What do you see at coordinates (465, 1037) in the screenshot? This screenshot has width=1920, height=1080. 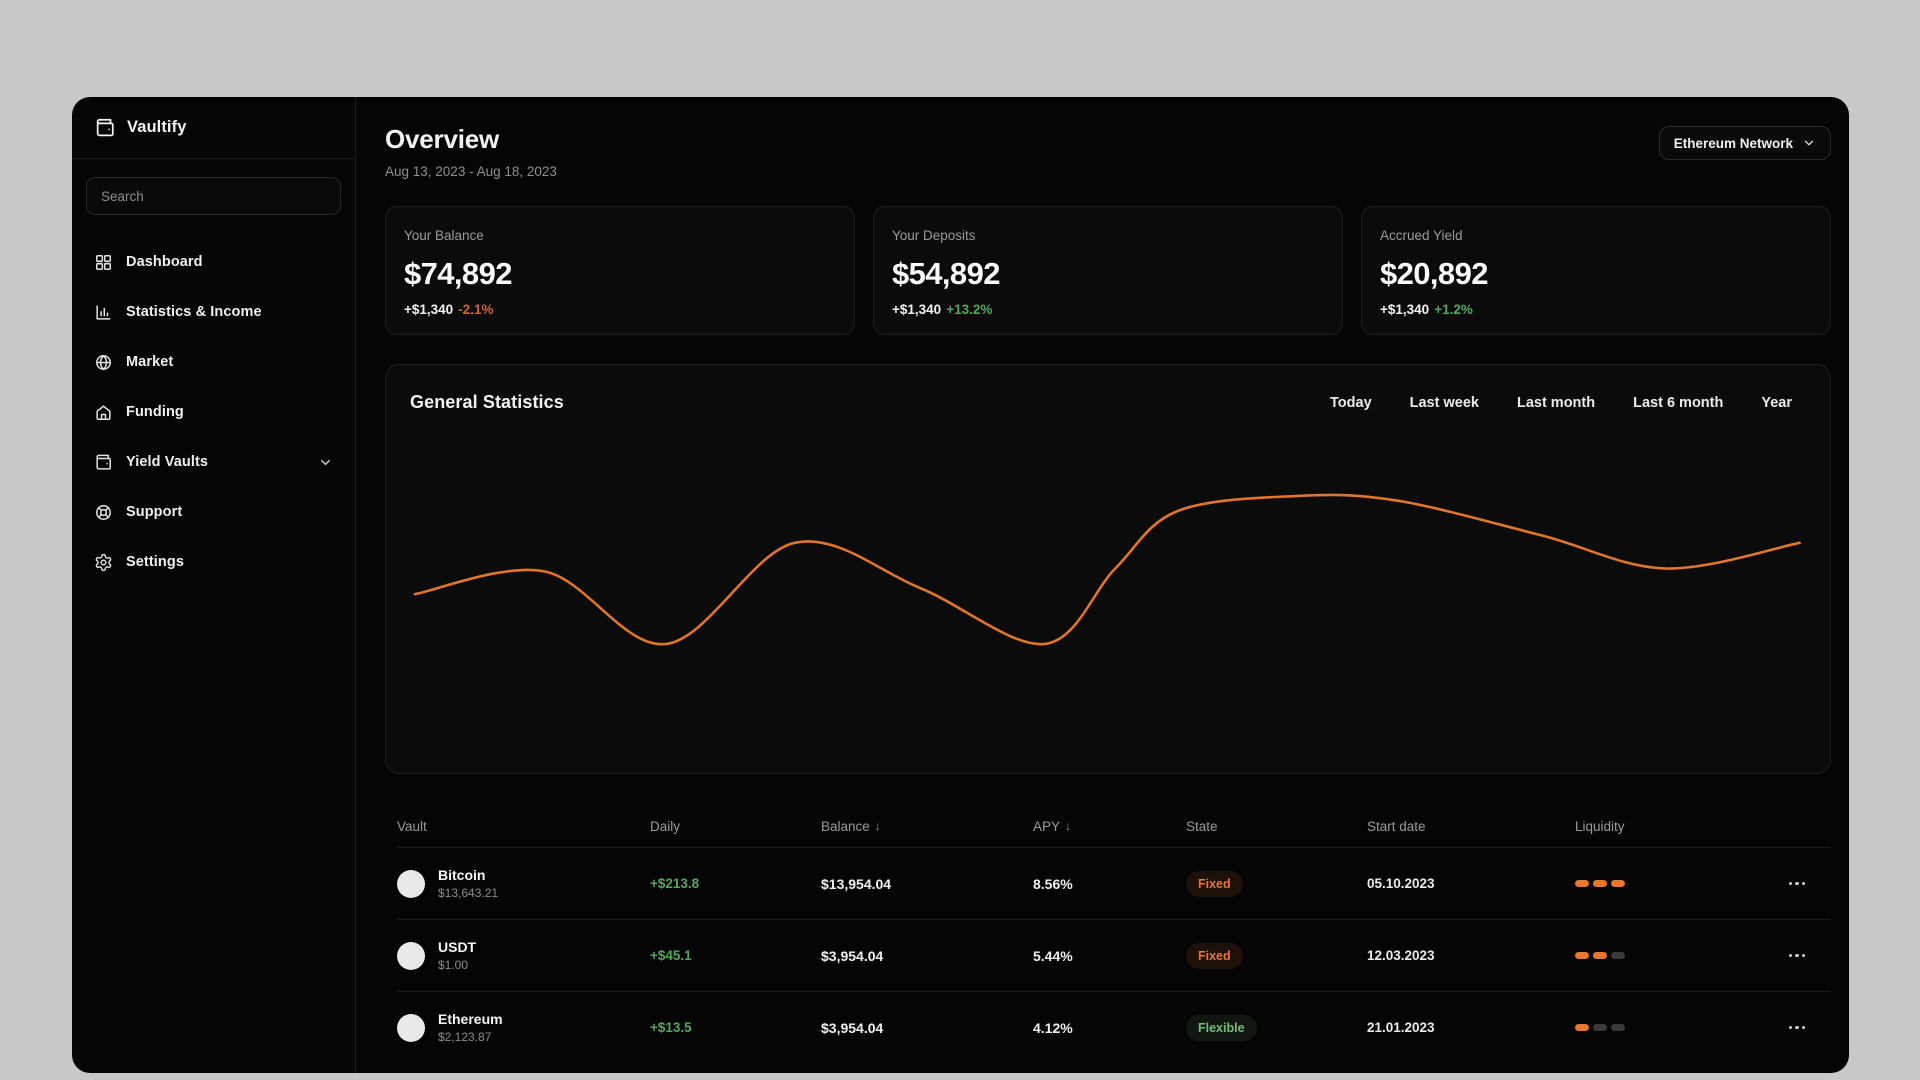 I see `vault-price: $2,123.87` at bounding box center [465, 1037].